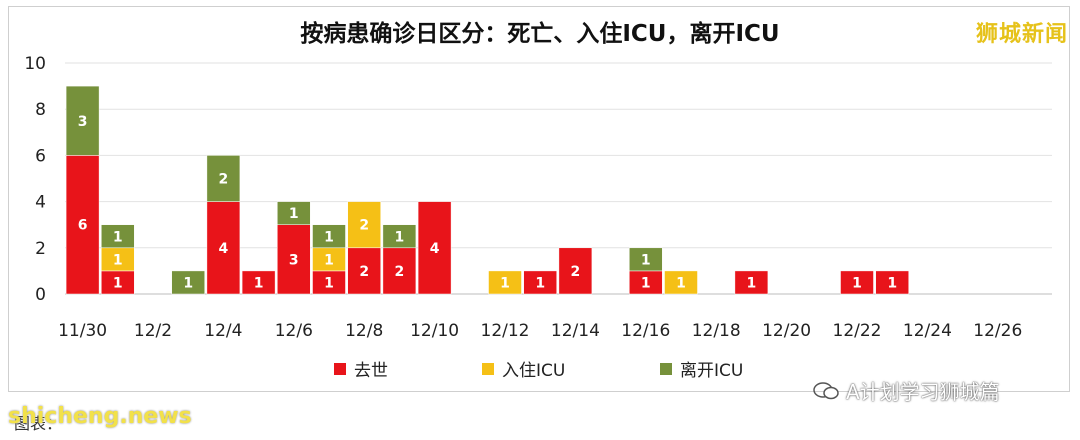 Image resolution: width=1080 pixels, height=440 pixels. I want to click on legend-item-icu-out: 离开ICU, so click(701, 368).